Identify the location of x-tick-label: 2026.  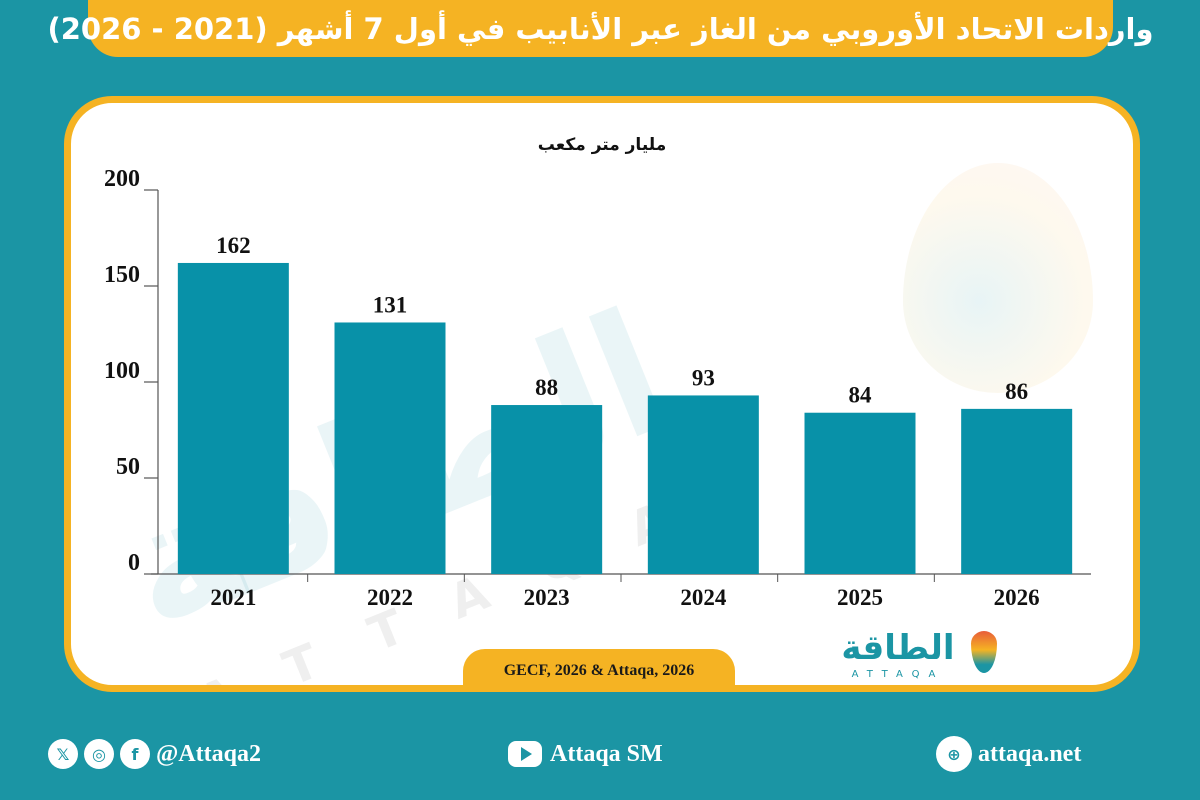
(1017, 597).